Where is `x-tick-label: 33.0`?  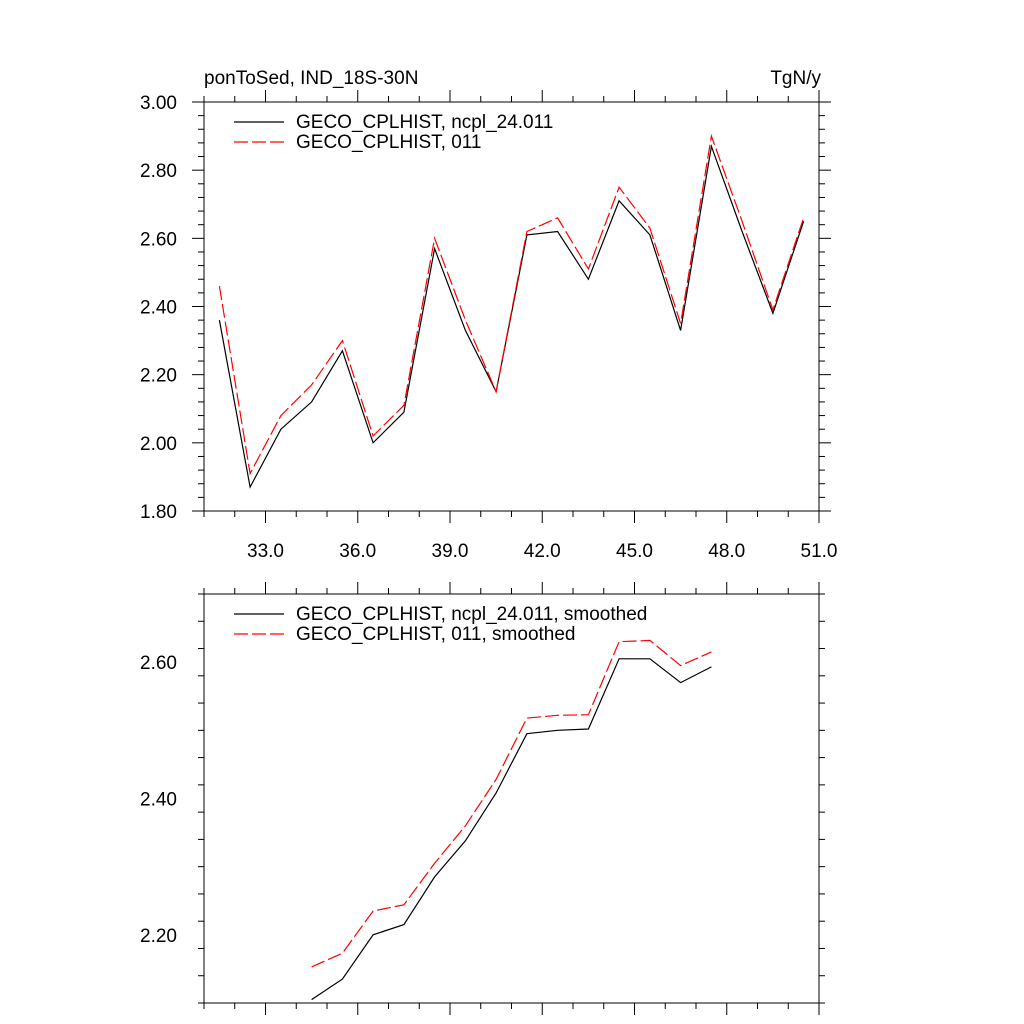 x-tick-label: 33.0 is located at coordinates (265, 551).